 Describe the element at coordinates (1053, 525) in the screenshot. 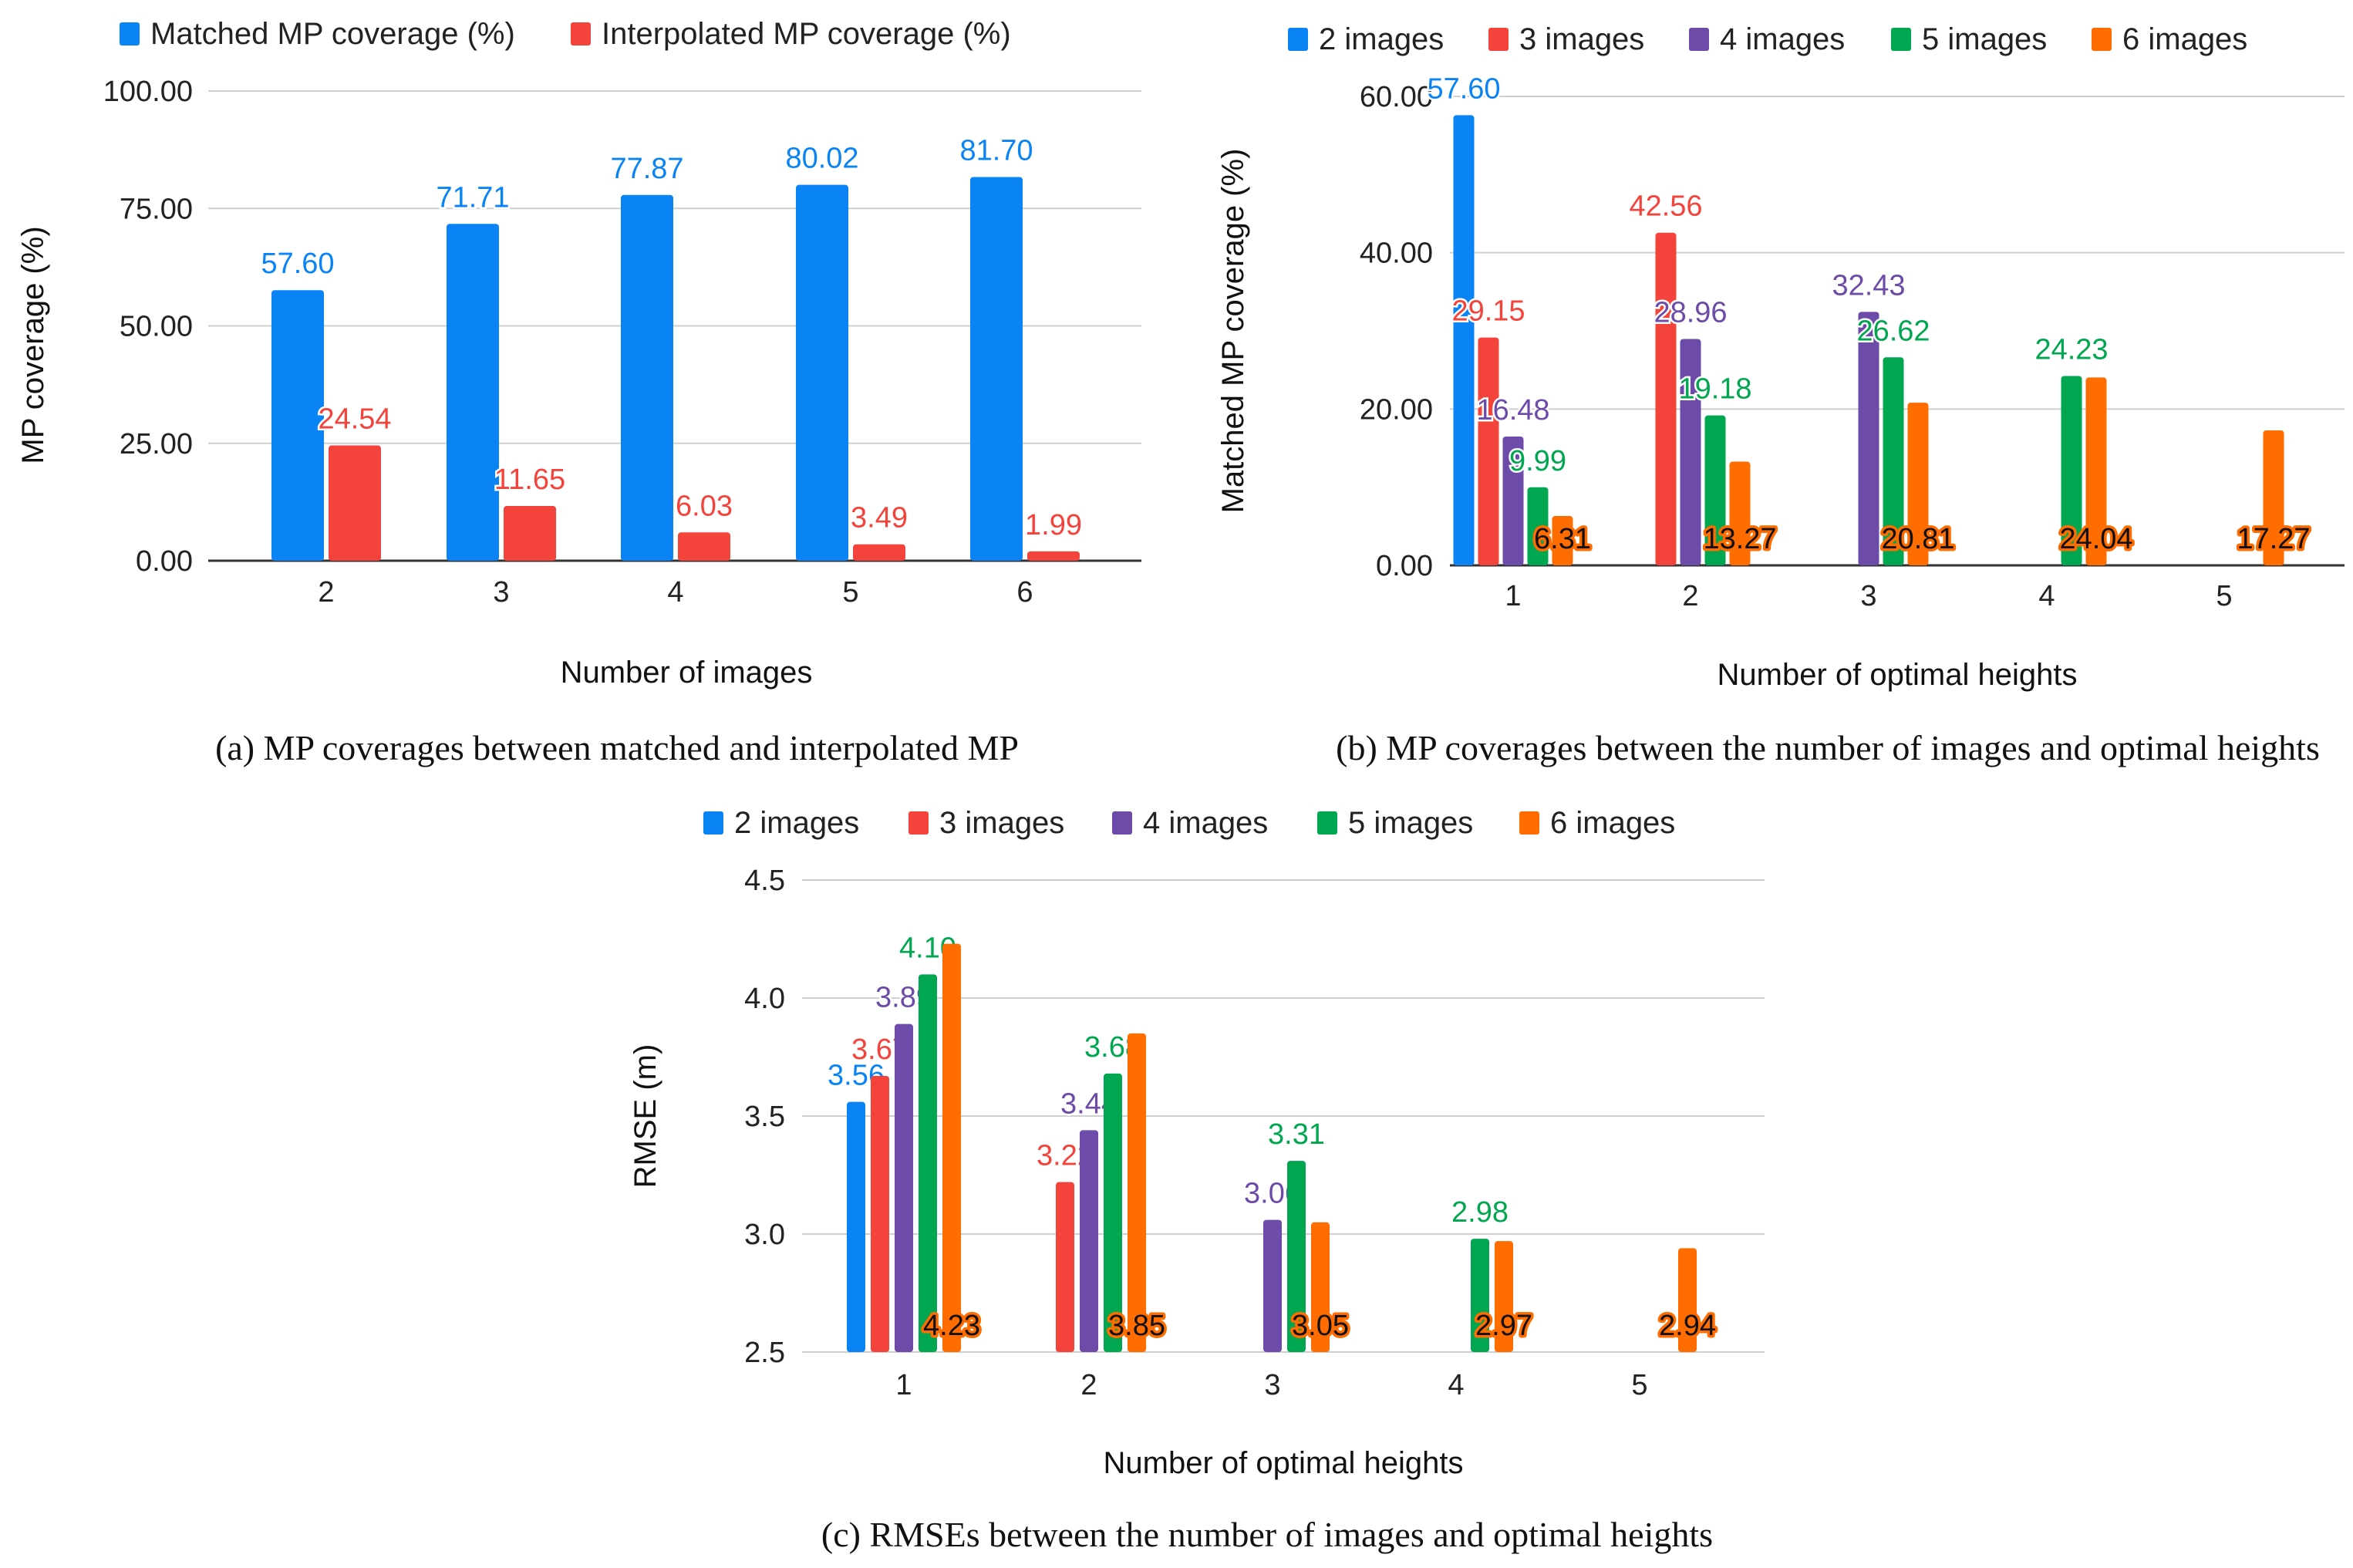

I see `data-label: 1.99` at that location.